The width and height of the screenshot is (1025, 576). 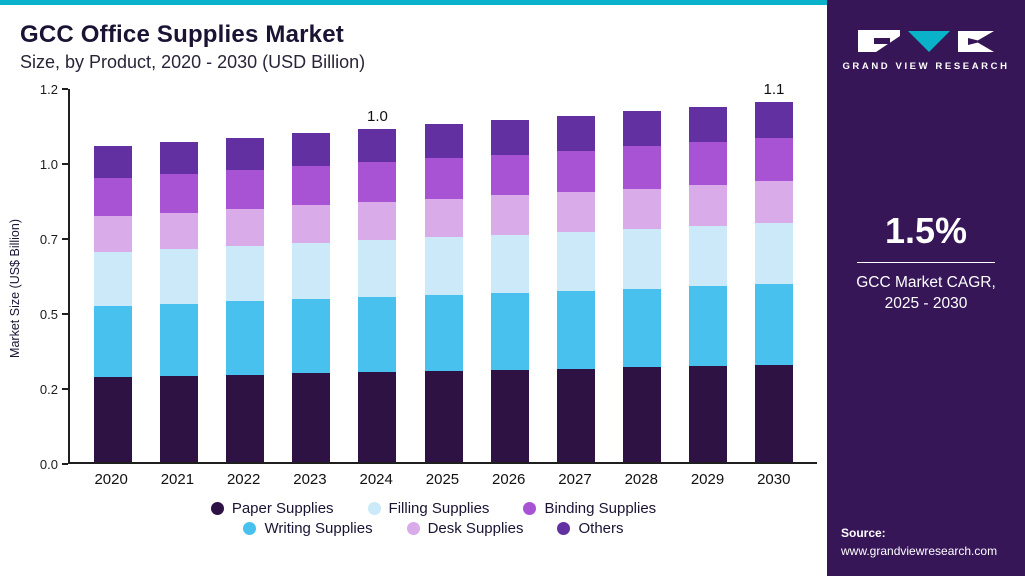 I want to click on bar-column-2028, so click(x=642, y=275).